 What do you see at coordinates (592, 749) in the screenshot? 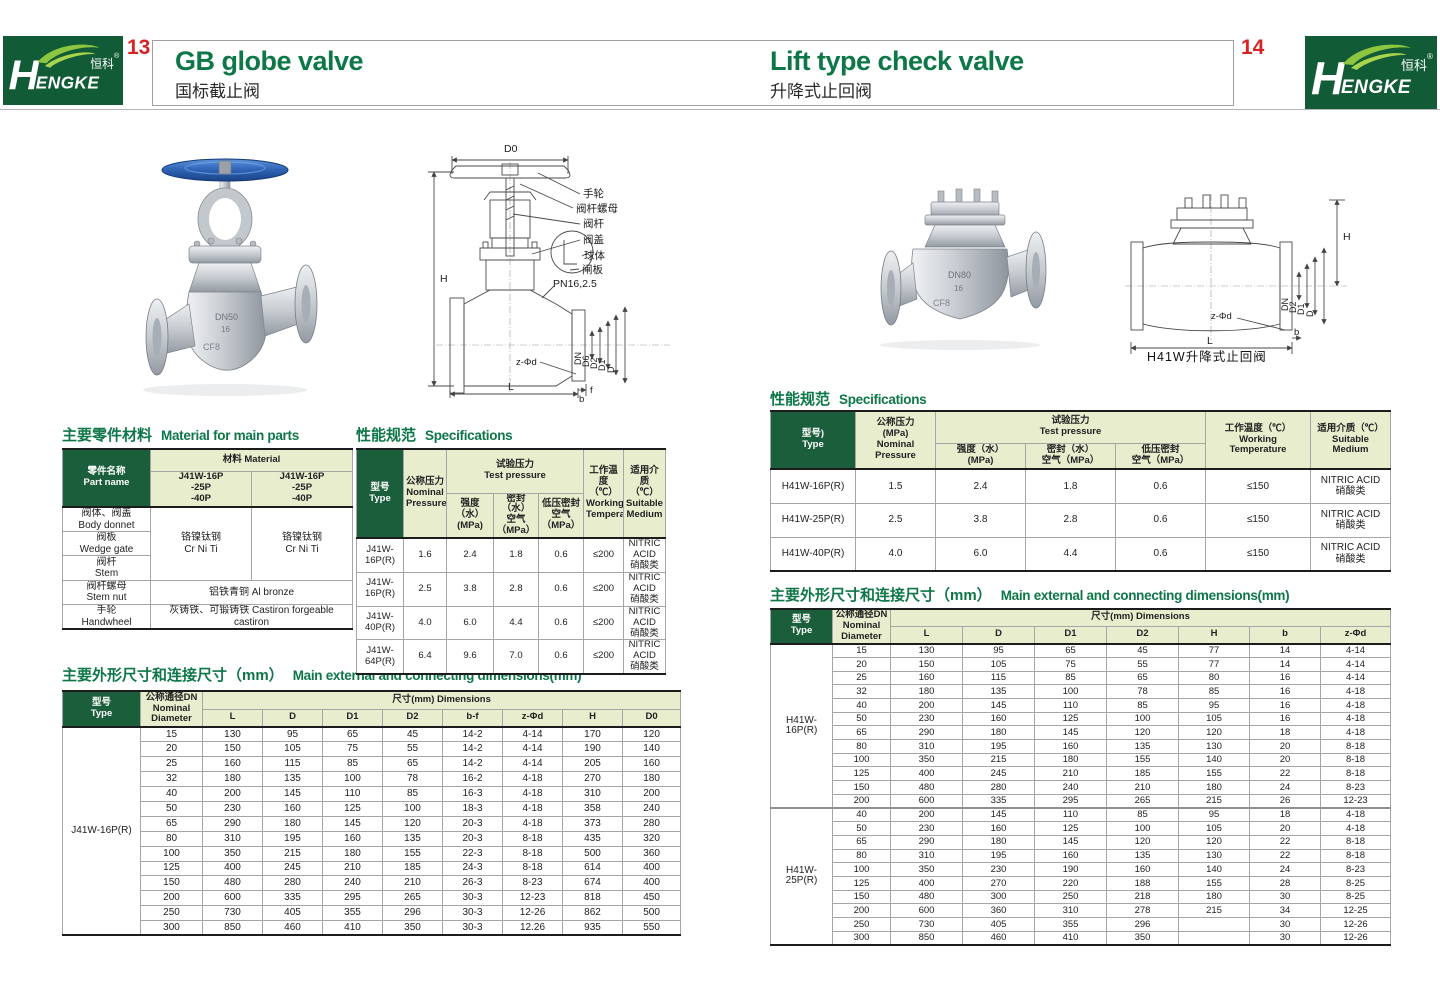
I see `table-cell: 190` at bounding box center [592, 749].